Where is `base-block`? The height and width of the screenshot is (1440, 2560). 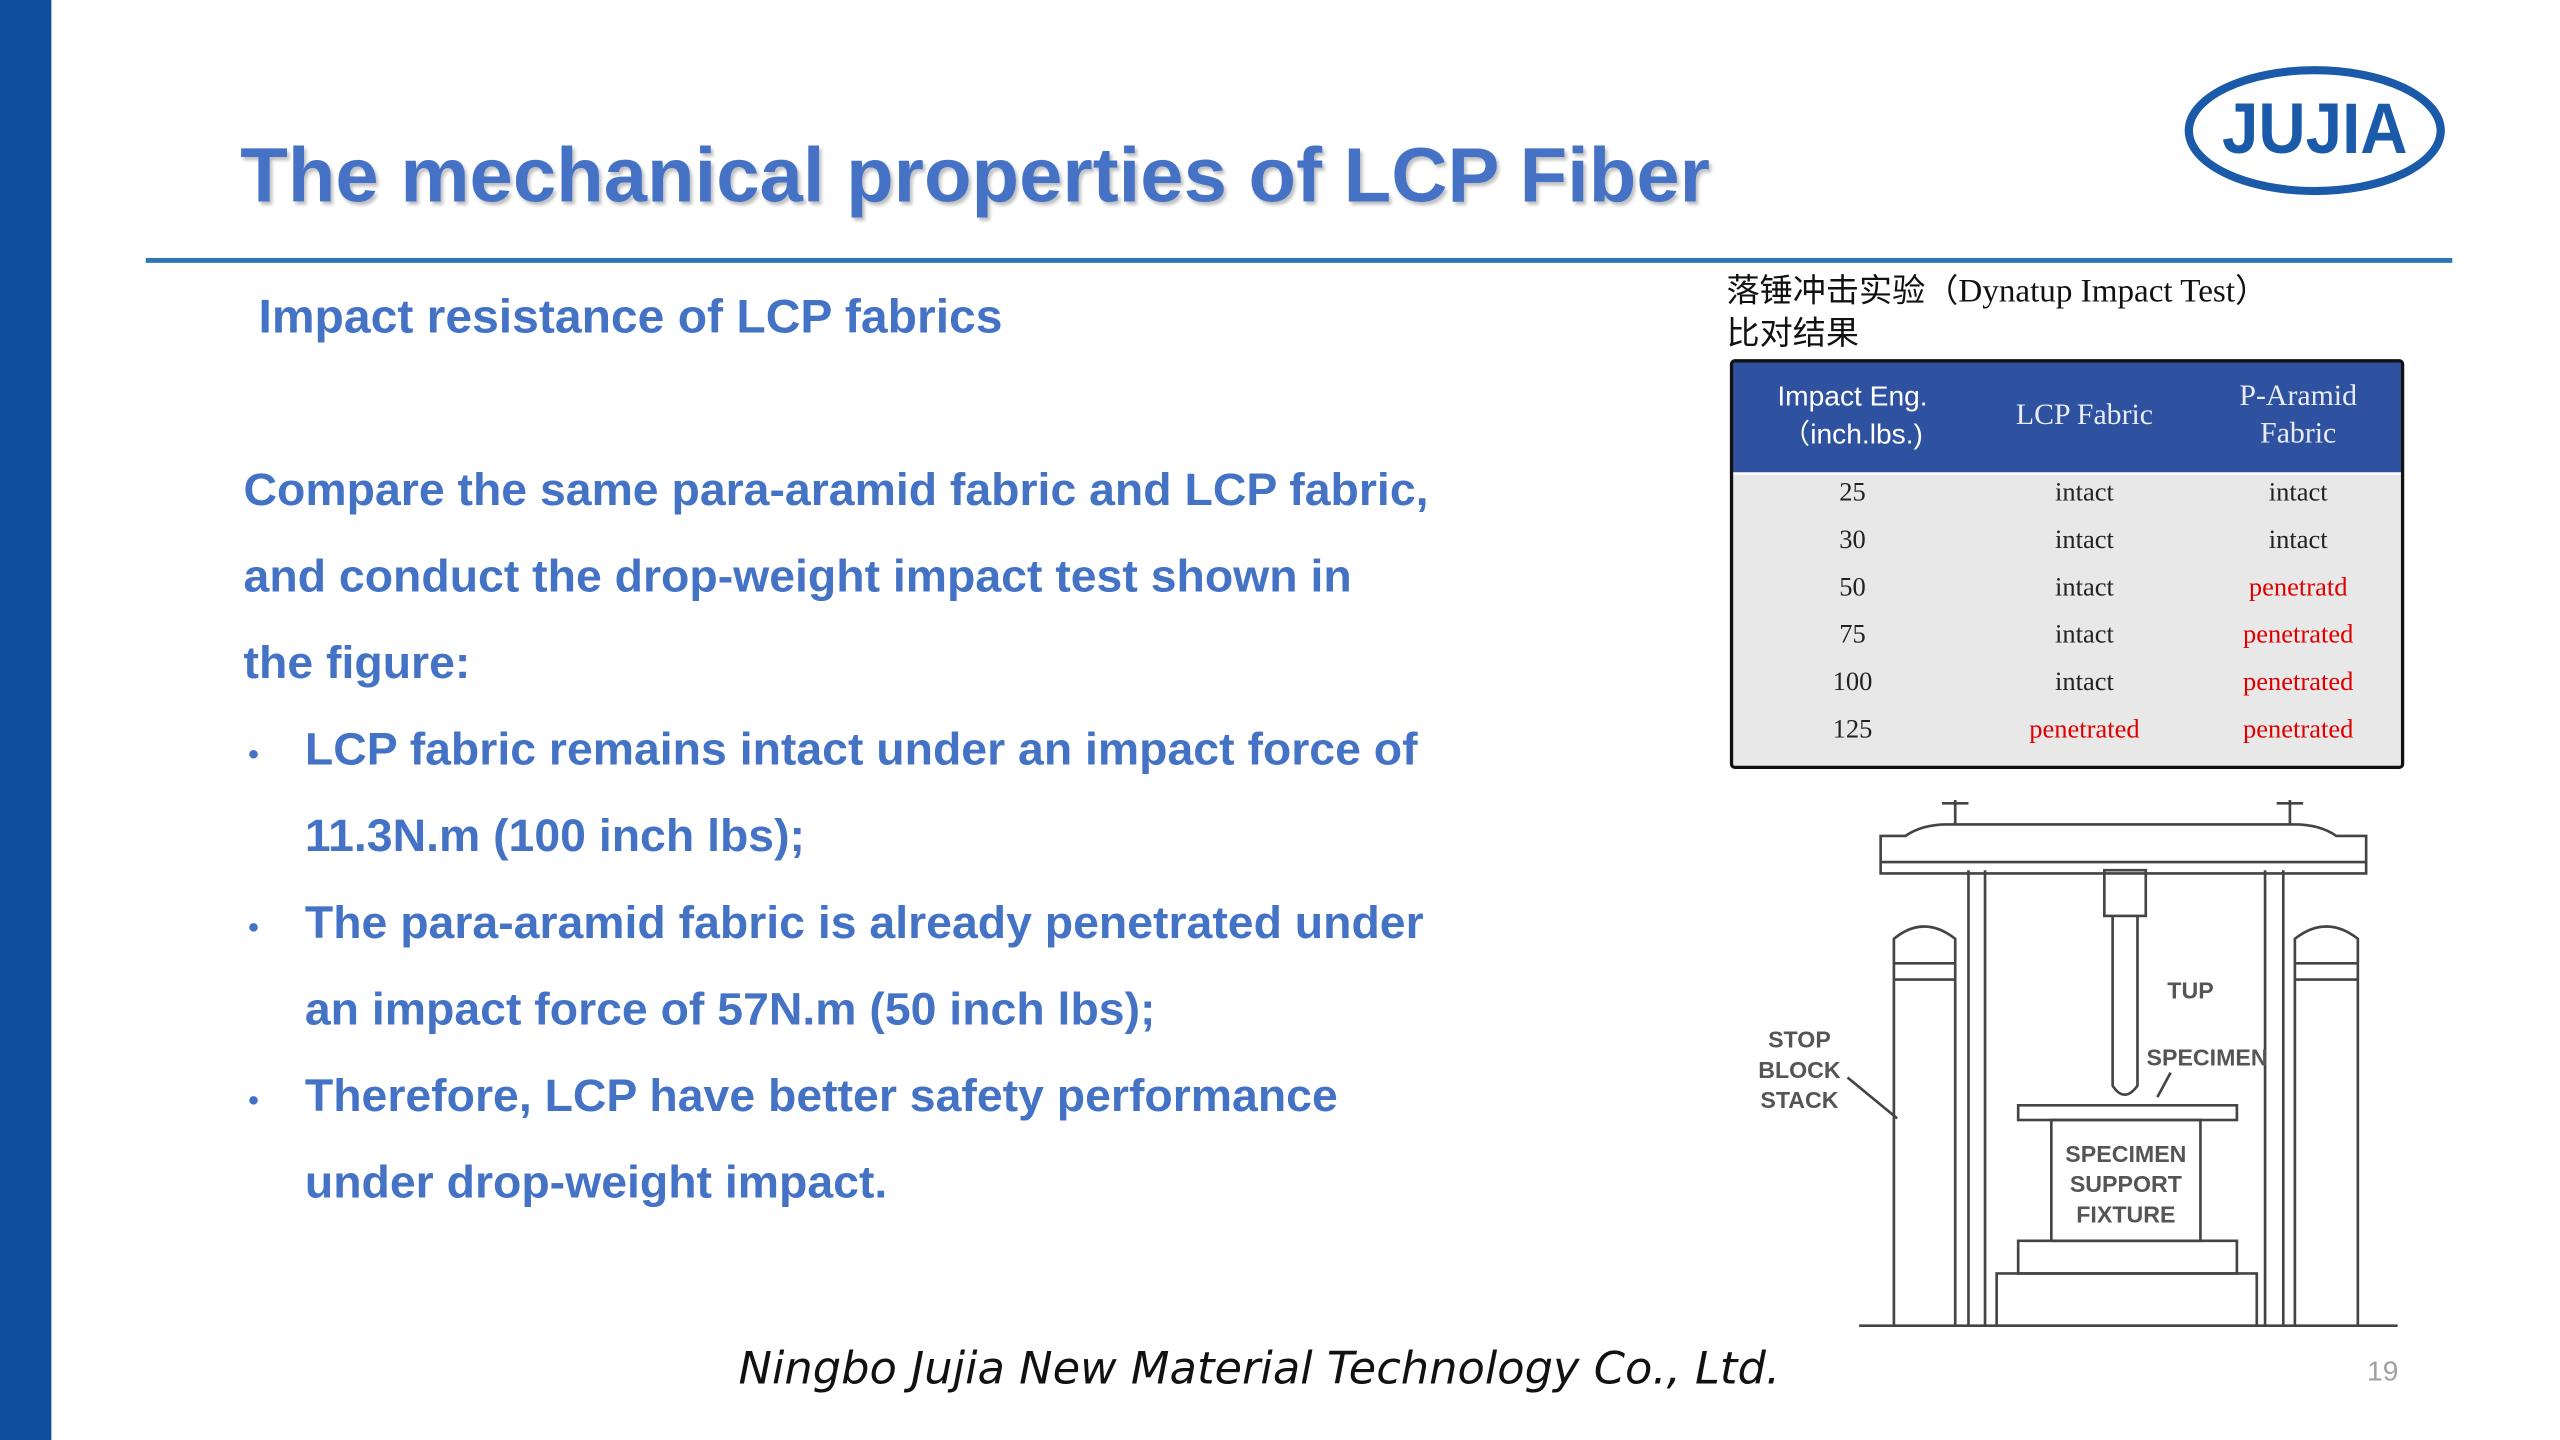 base-block is located at coordinates (2127, 1300).